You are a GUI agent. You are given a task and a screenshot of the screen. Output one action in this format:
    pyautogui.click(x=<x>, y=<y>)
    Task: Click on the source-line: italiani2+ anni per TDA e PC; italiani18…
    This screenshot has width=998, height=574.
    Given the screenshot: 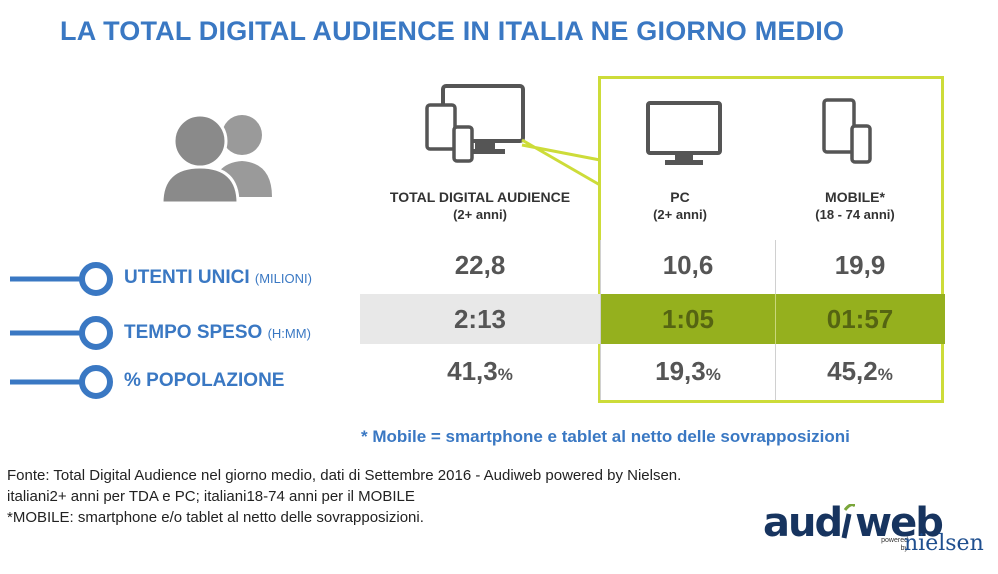 What is the action you would take?
    pyautogui.click(x=211, y=496)
    